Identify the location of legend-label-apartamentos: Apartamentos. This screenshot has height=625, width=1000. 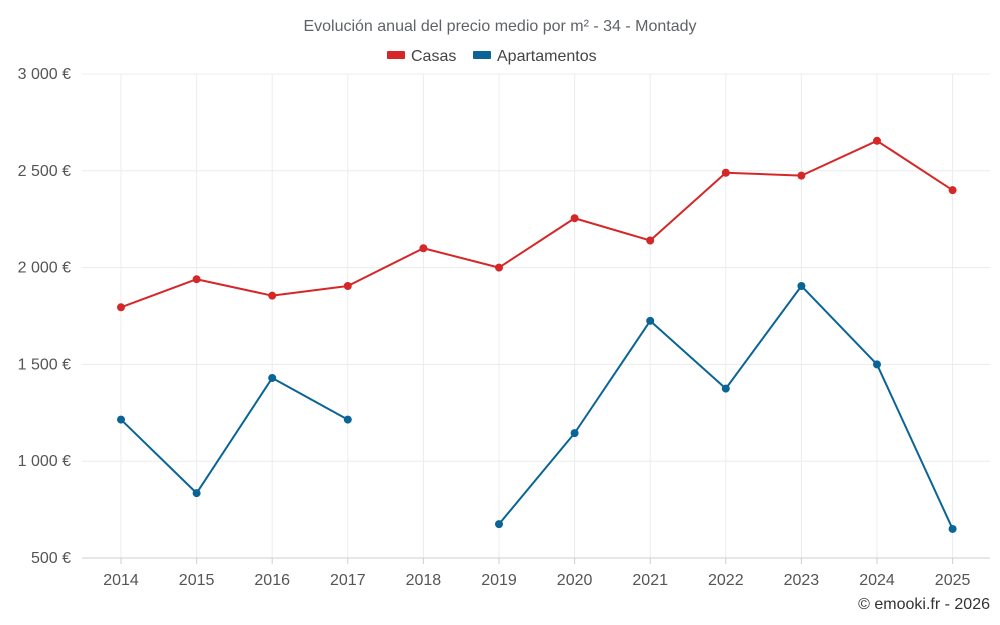
(547, 56).